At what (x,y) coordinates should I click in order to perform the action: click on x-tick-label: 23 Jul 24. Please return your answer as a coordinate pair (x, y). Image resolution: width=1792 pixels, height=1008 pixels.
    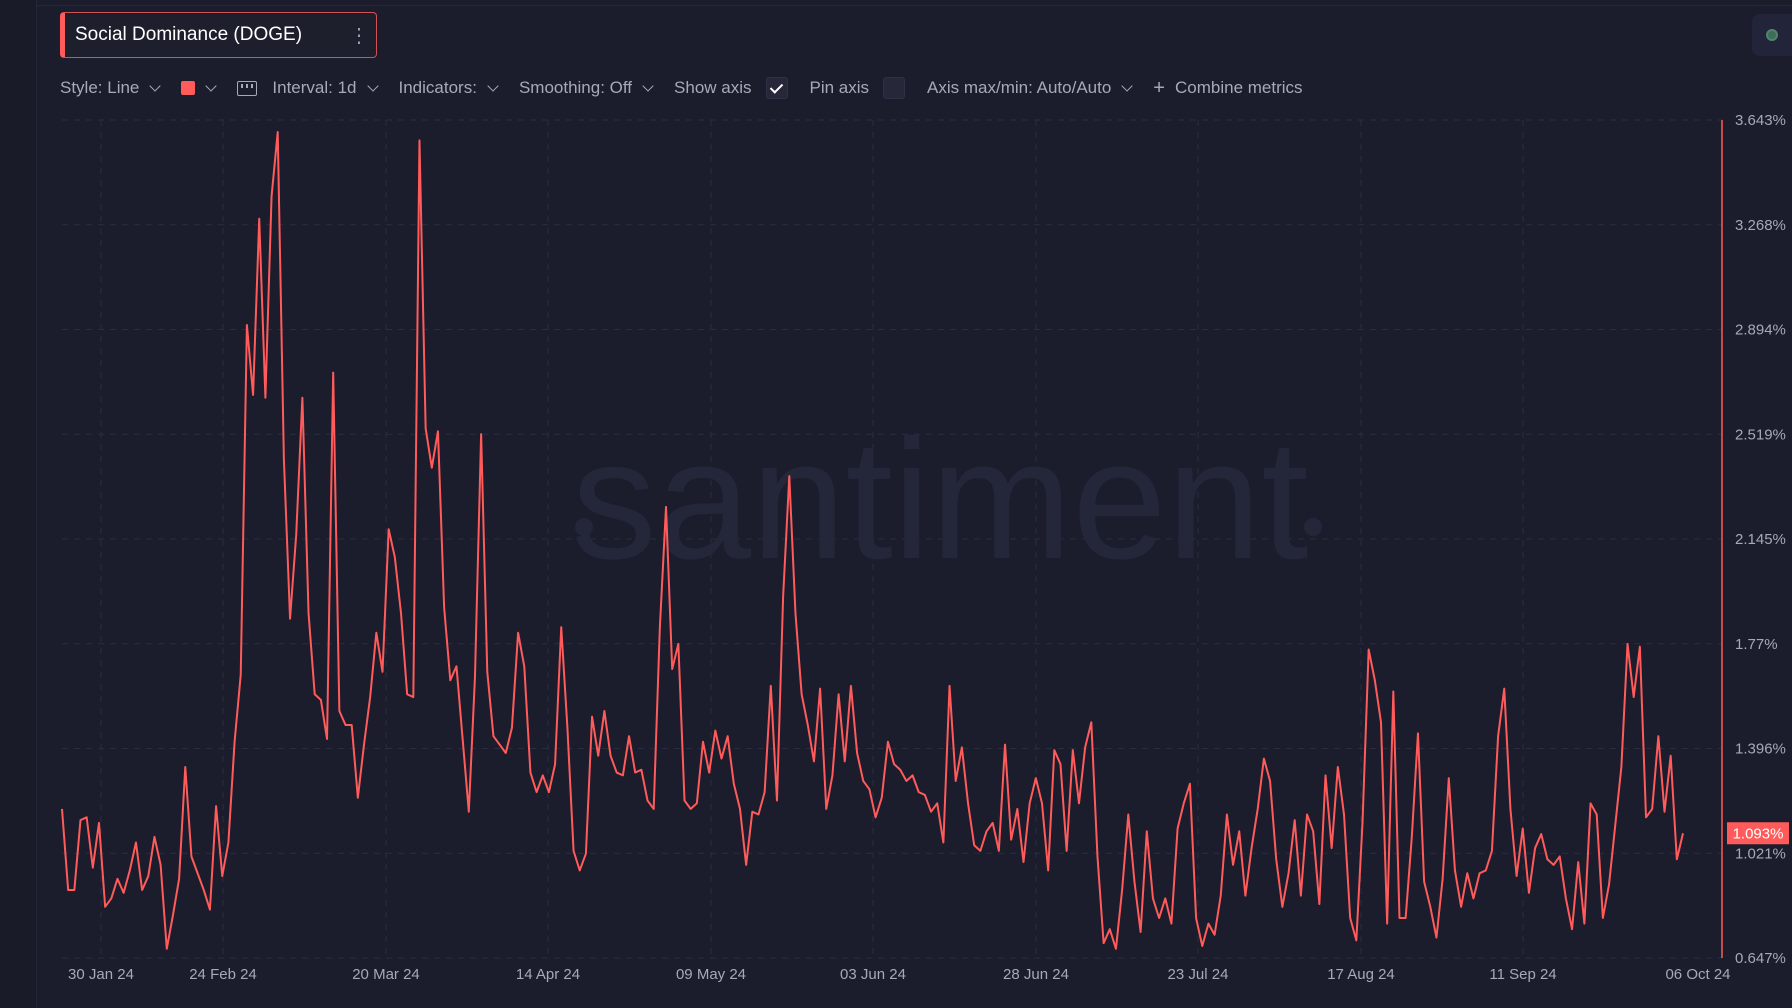
    Looking at the image, I should click on (1198, 974).